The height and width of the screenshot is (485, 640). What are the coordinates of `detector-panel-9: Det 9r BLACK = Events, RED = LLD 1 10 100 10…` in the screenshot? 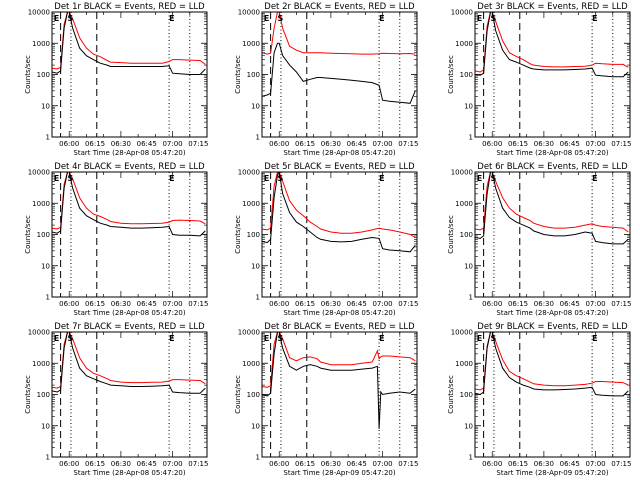 It's located at (539, 399).